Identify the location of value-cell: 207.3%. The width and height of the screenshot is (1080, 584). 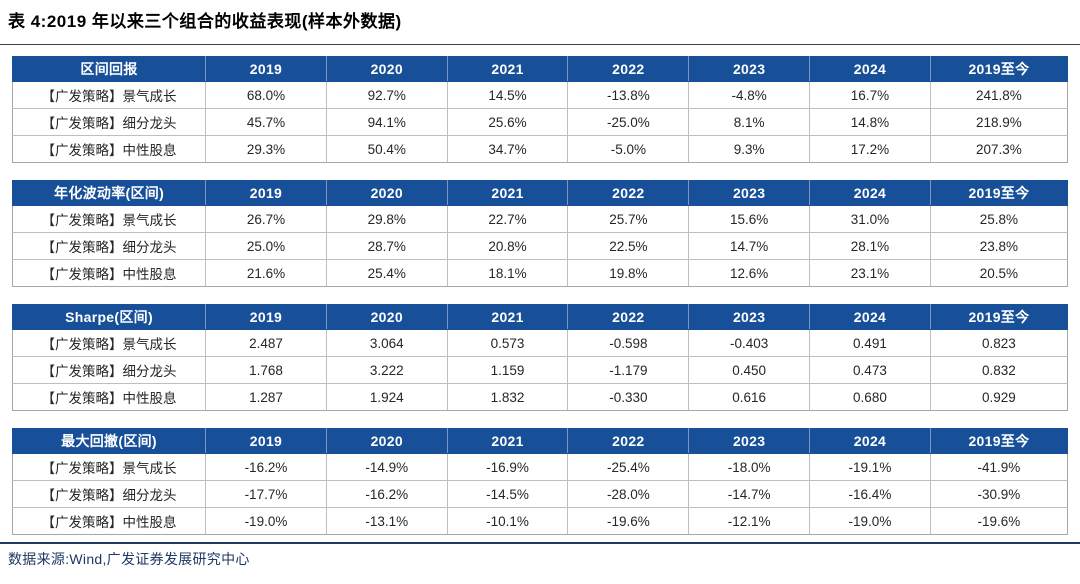
(999, 149).